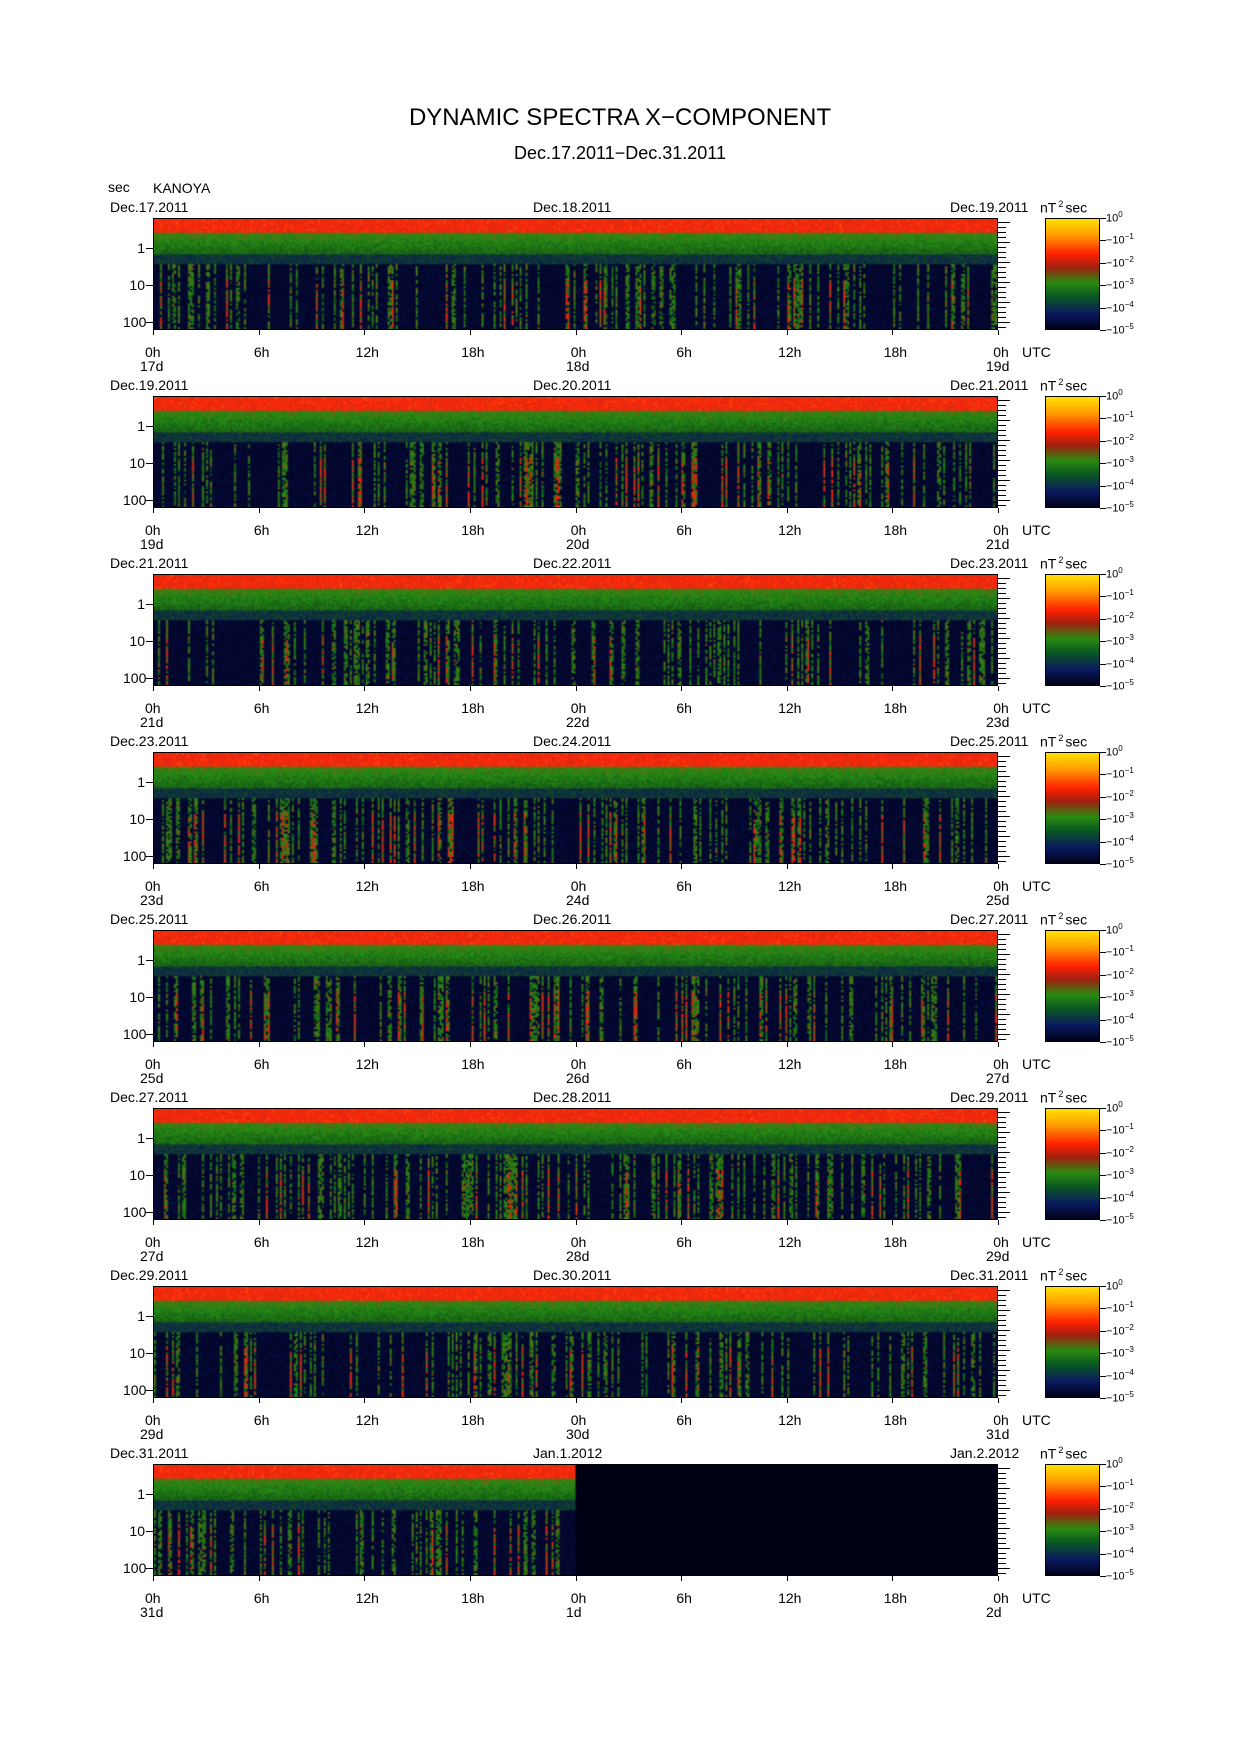 This screenshot has height=1752, width=1240. What do you see at coordinates (989, 741) in the screenshot?
I see `date-right-label: Dec.25.2011` at bounding box center [989, 741].